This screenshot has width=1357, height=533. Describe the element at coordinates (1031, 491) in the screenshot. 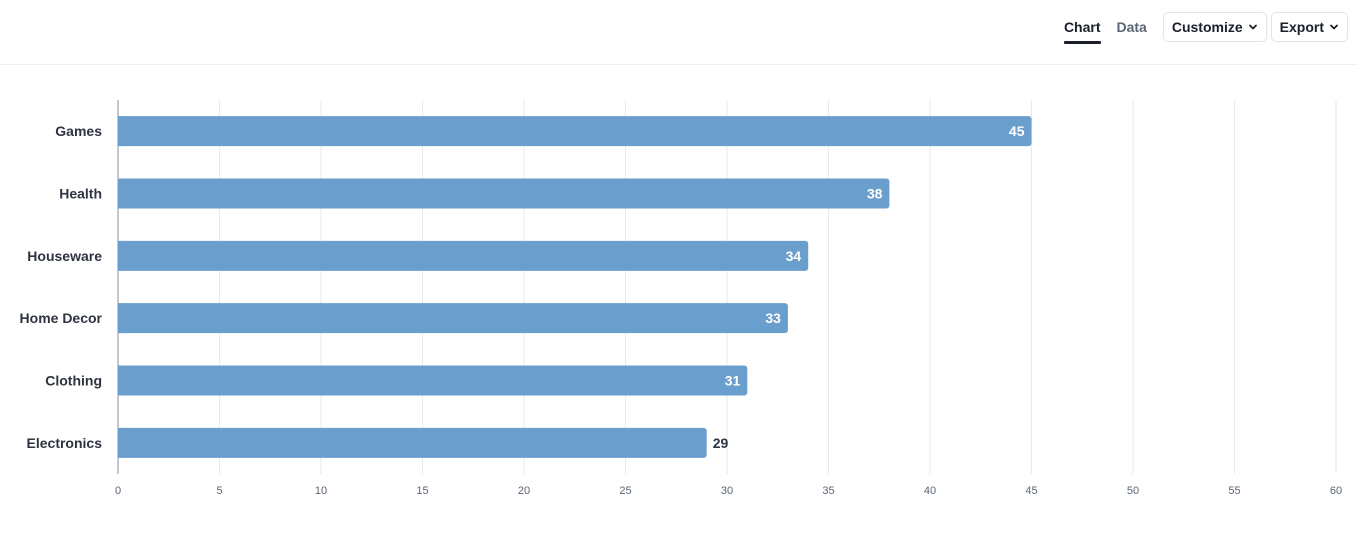

I see `x-tick-label: 45` at that location.